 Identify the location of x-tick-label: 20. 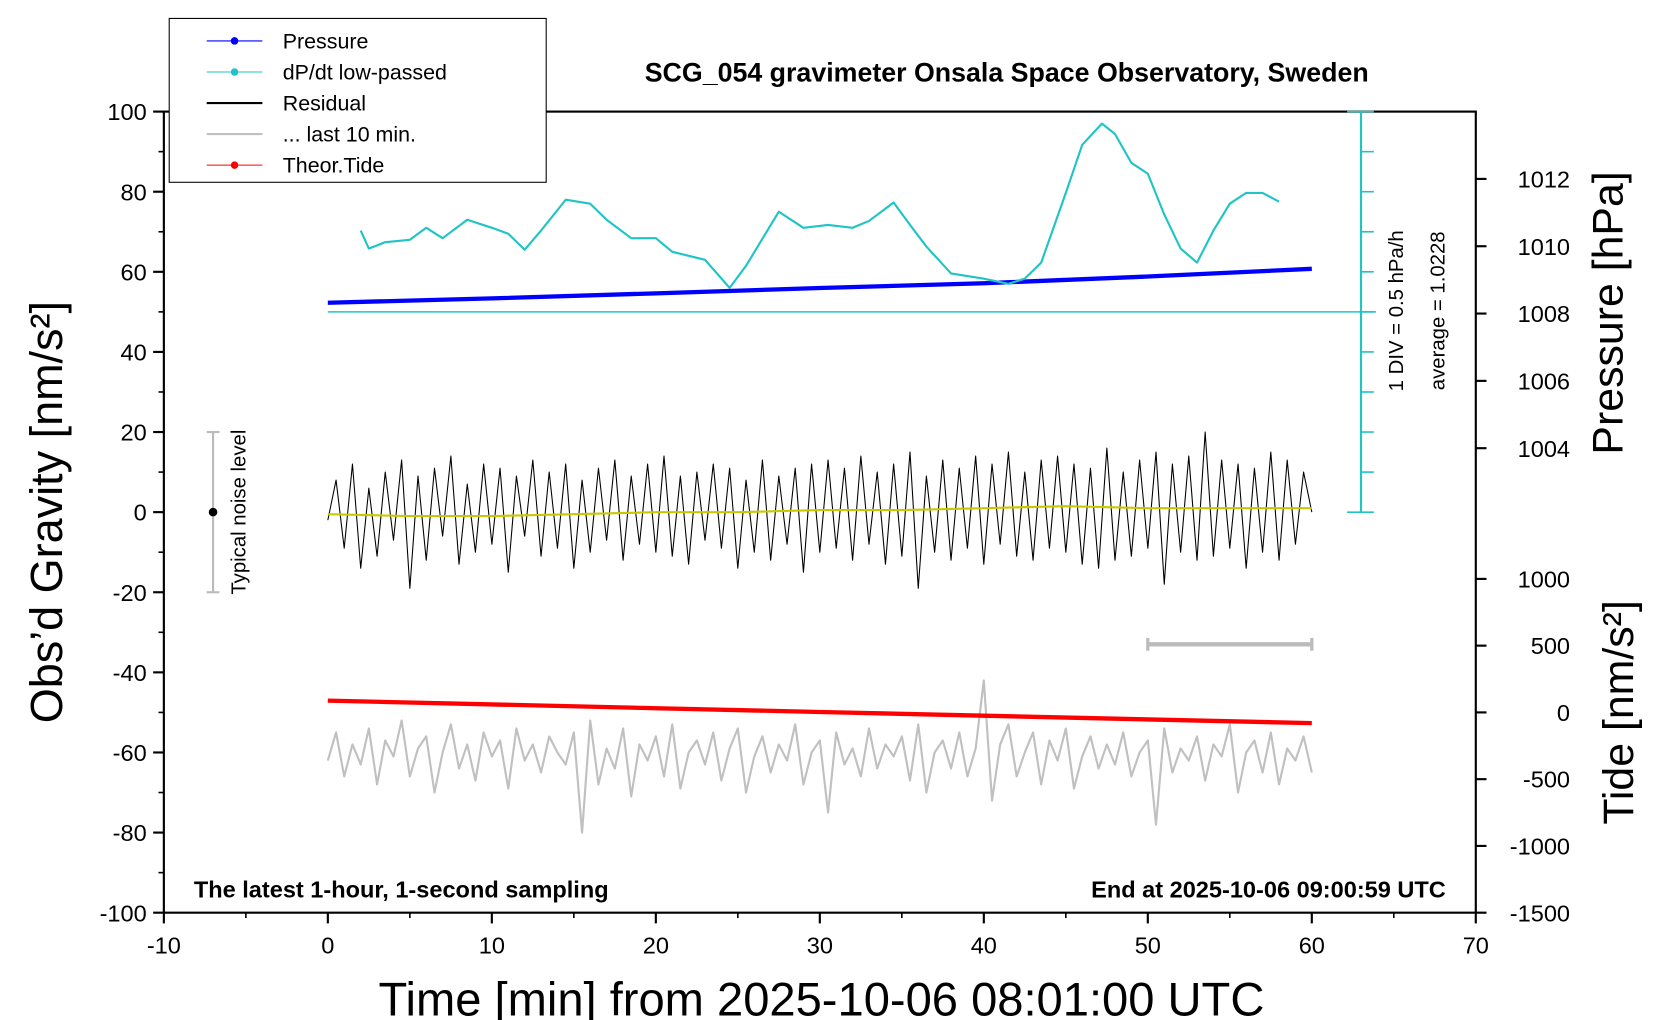
(656, 945).